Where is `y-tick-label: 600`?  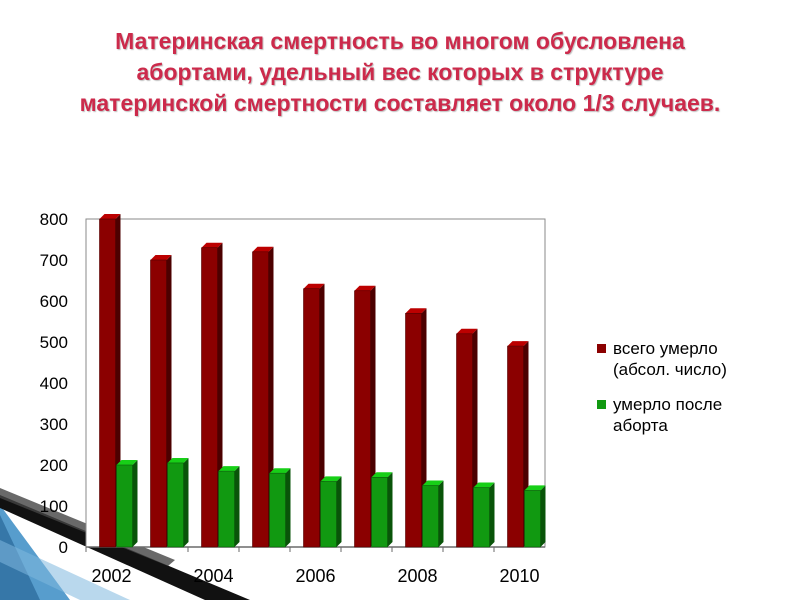 y-tick-label: 600 is located at coordinates (54, 301).